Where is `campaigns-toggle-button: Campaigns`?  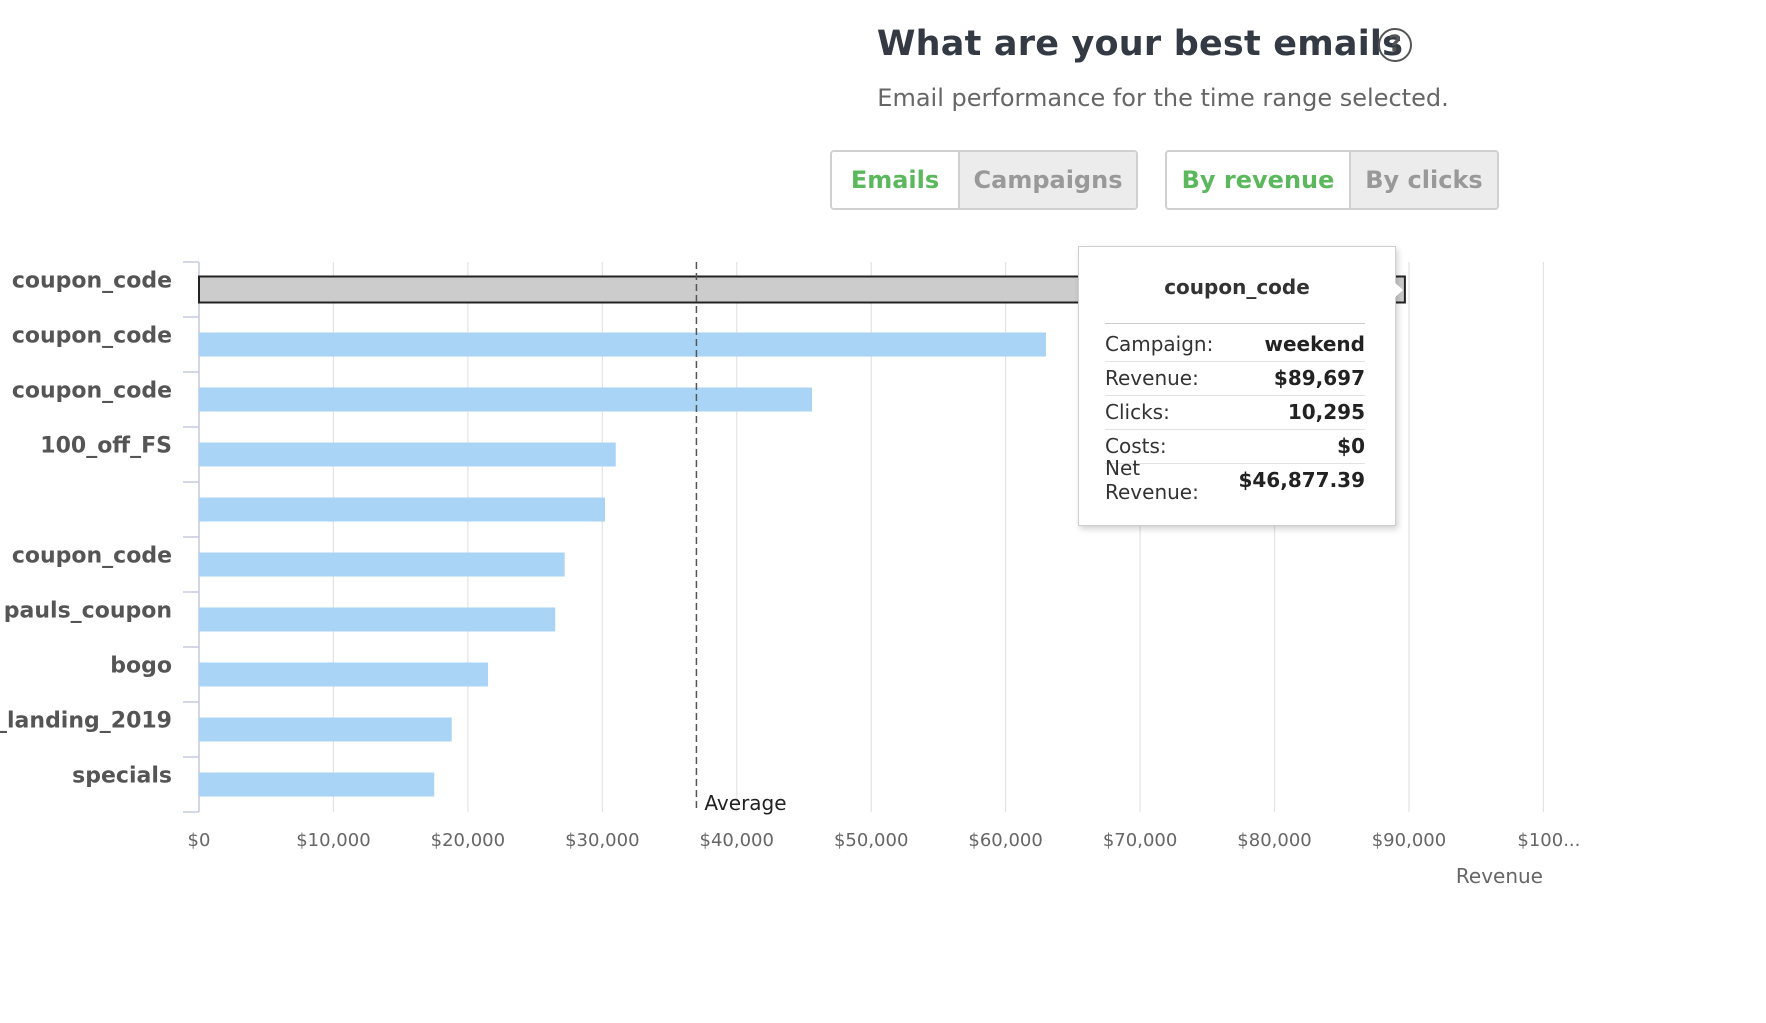 campaigns-toggle-button: Campaigns is located at coordinates (1047, 180).